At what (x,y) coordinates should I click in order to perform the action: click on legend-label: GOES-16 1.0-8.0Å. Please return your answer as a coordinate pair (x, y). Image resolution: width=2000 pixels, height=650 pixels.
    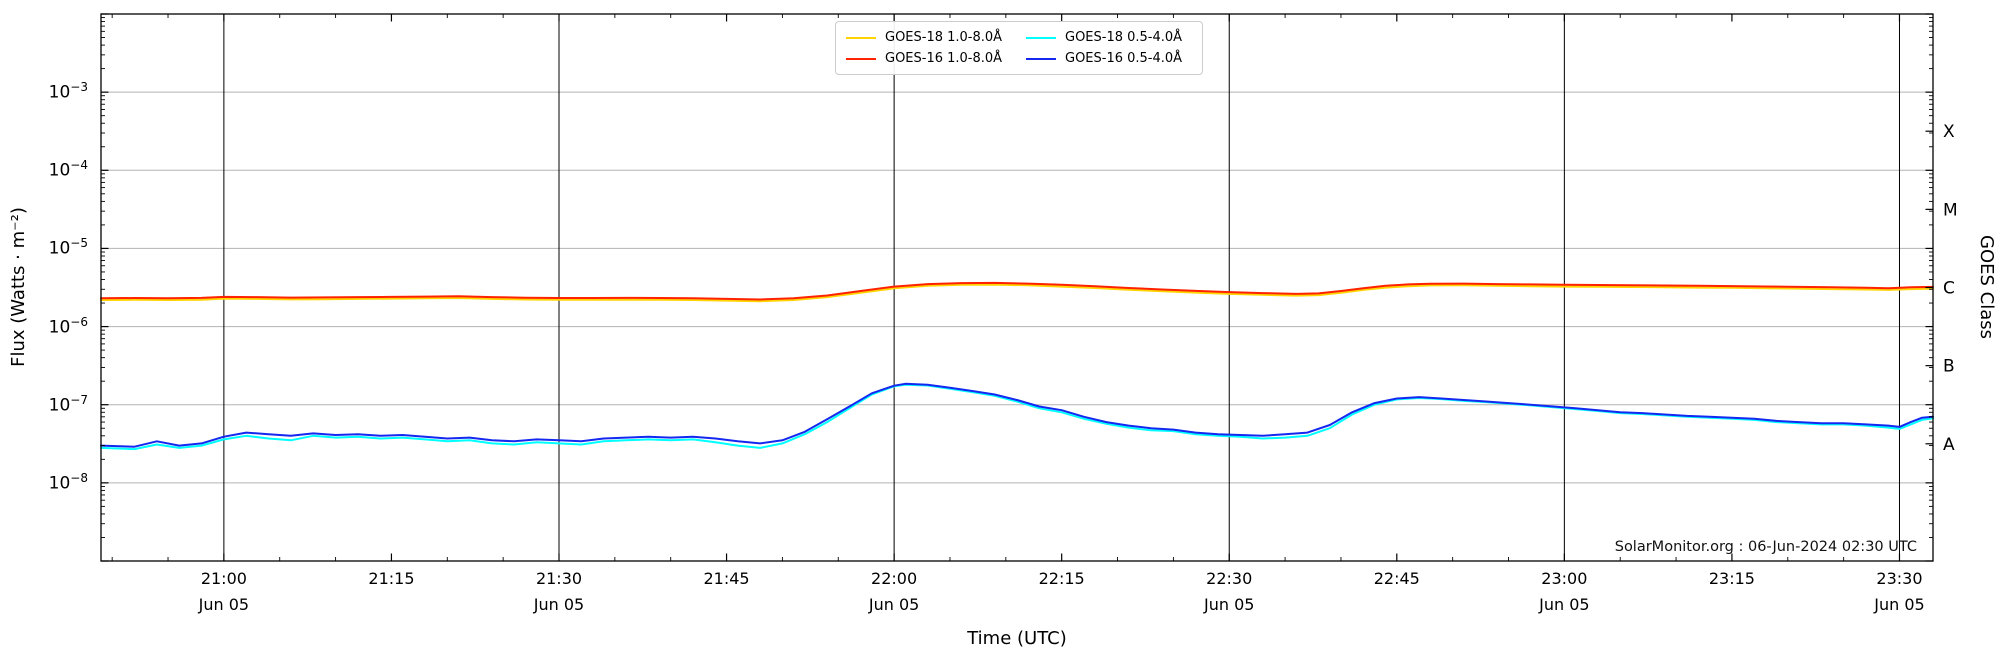
    Looking at the image, I should click on (944, 58).